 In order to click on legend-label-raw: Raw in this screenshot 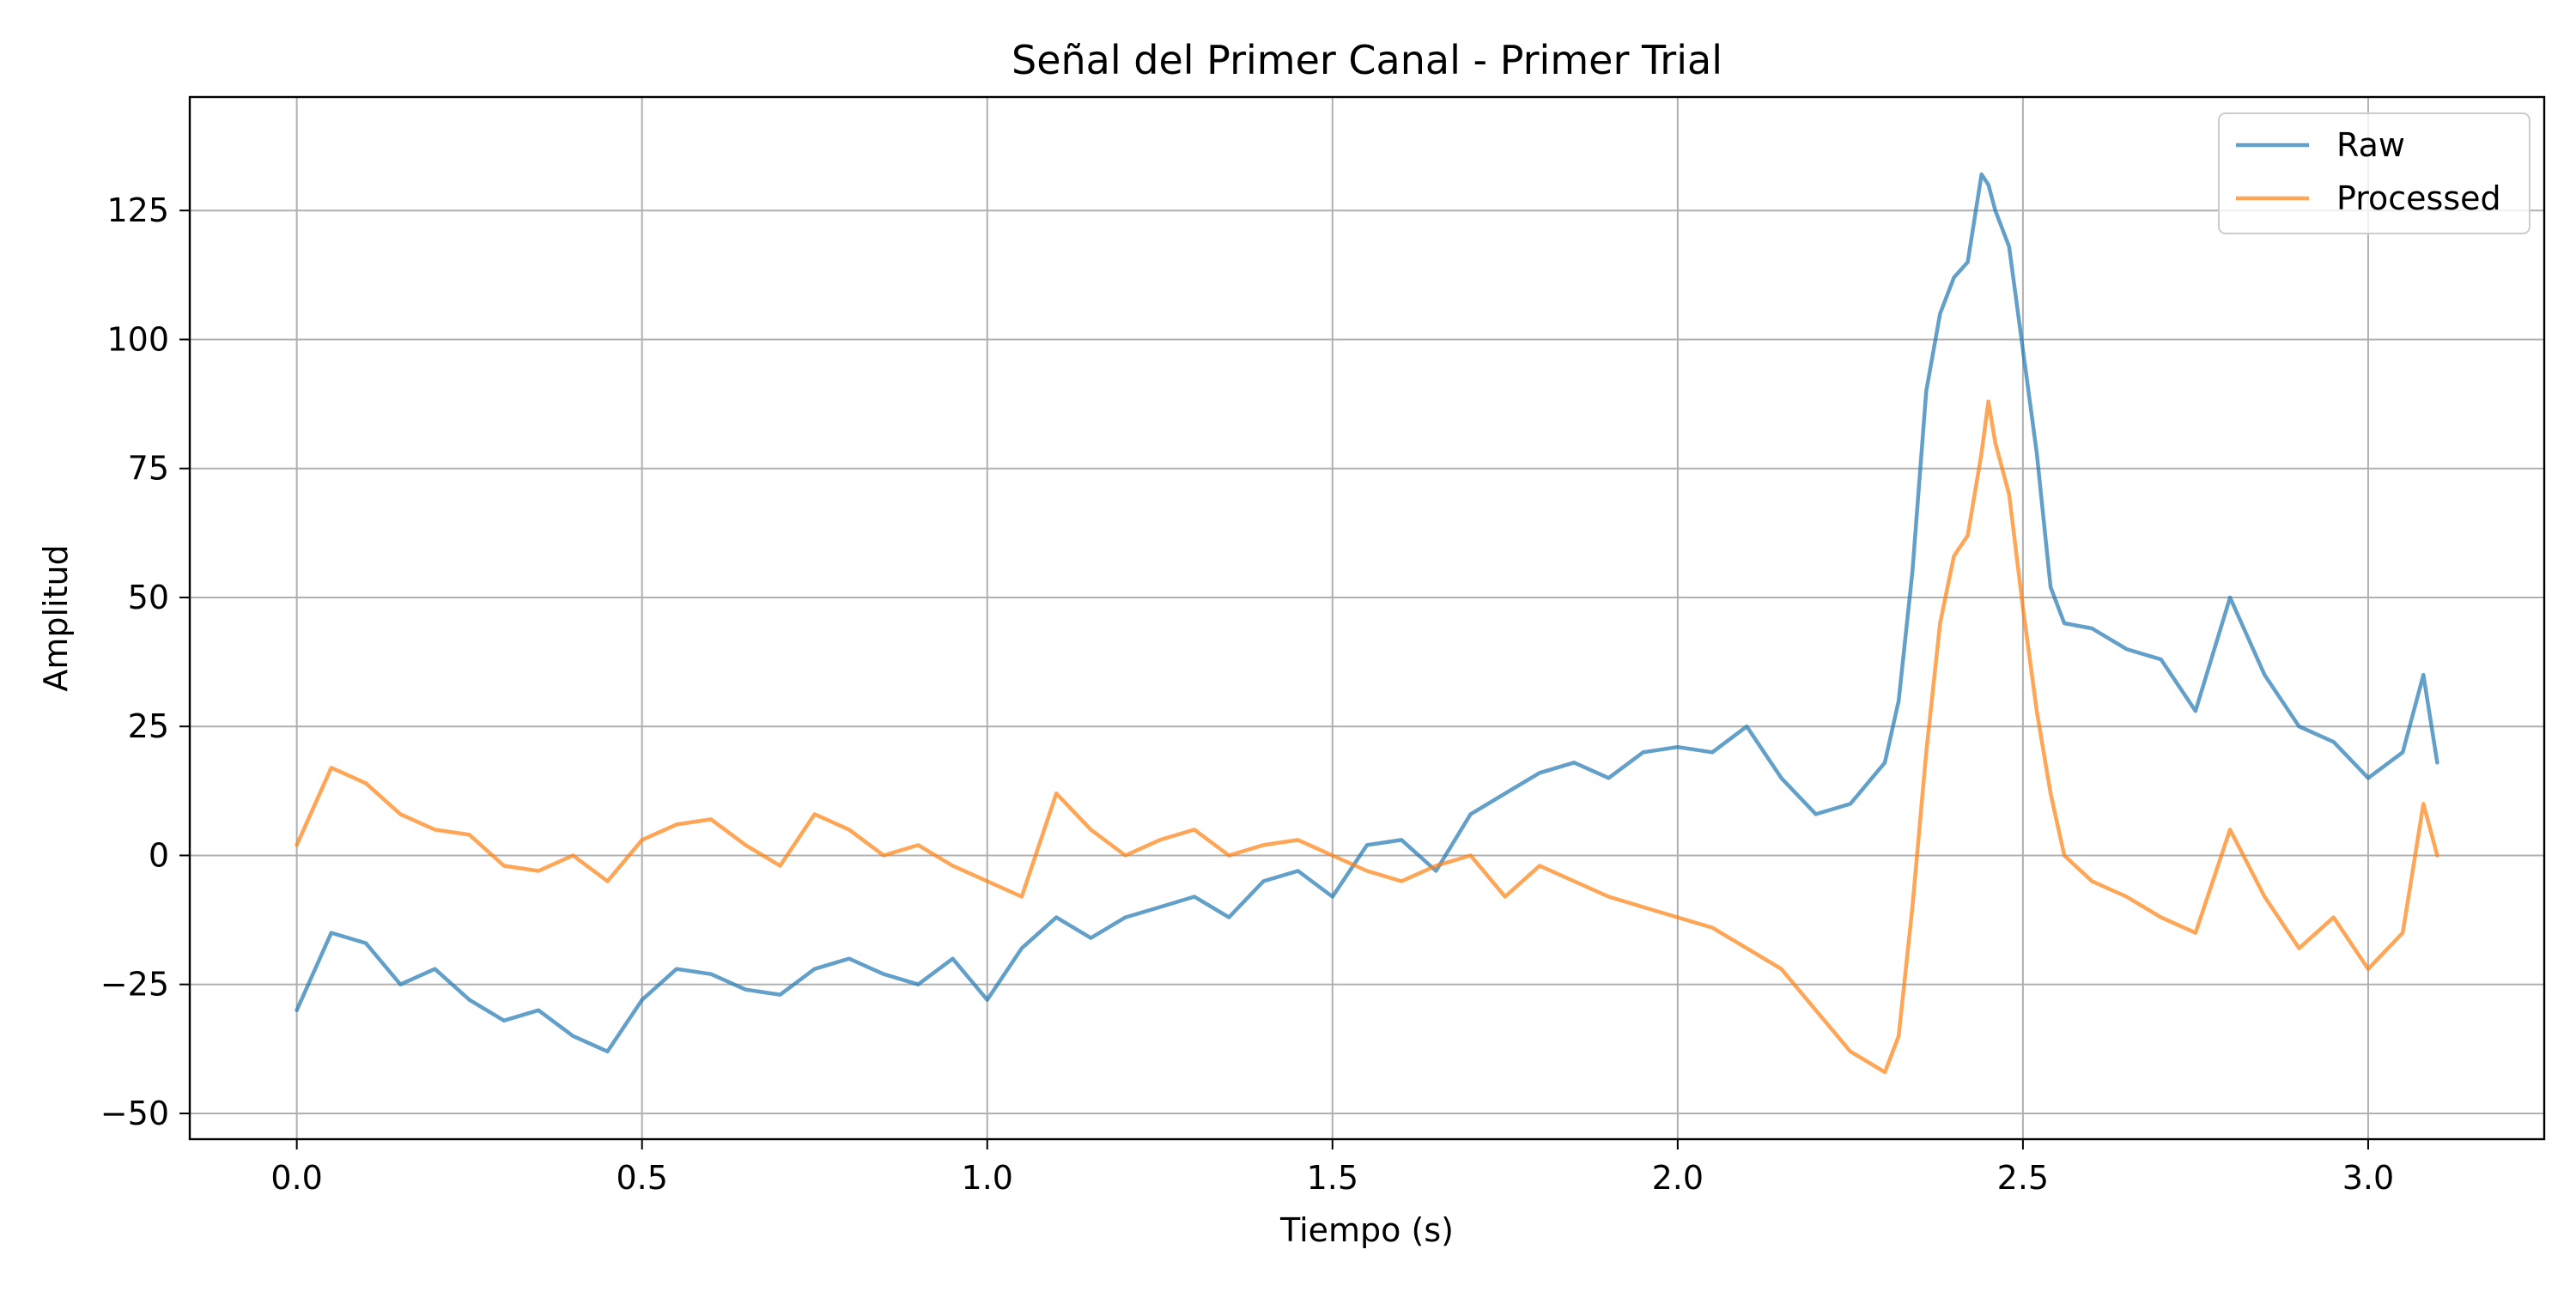, I will do `click(2370, 145)`.